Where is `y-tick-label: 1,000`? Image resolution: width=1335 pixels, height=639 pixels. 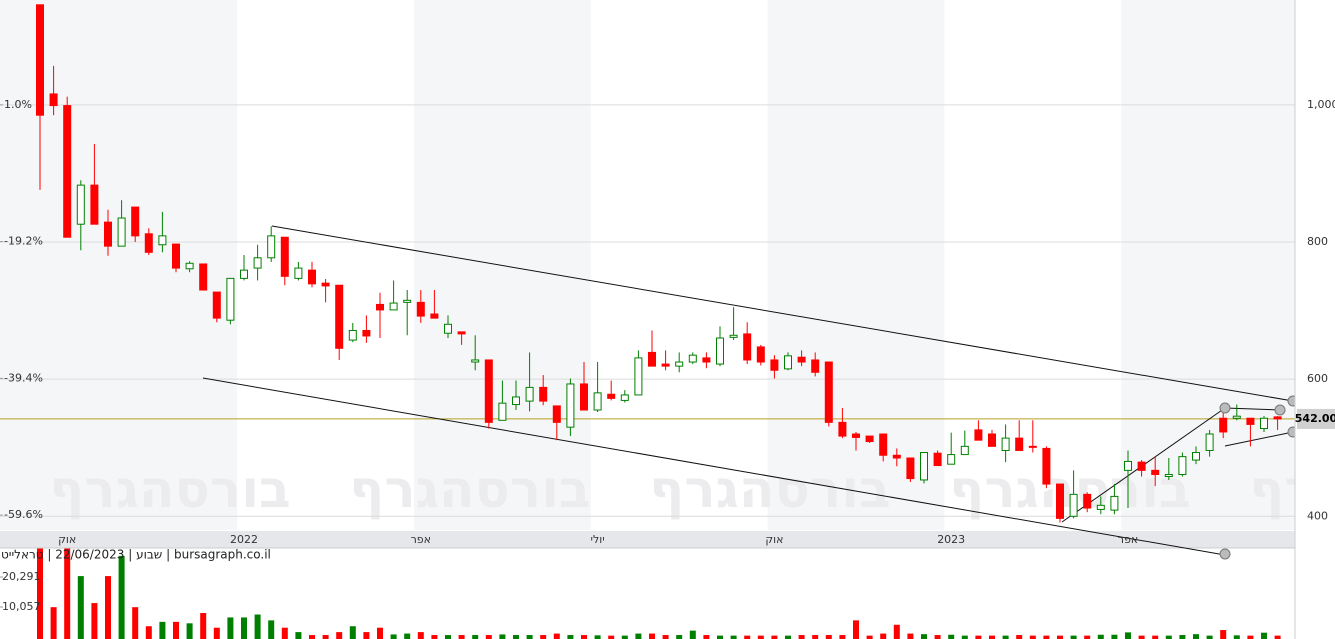 y-tick-label: 1,000 is located at coordinates (1321, 104).